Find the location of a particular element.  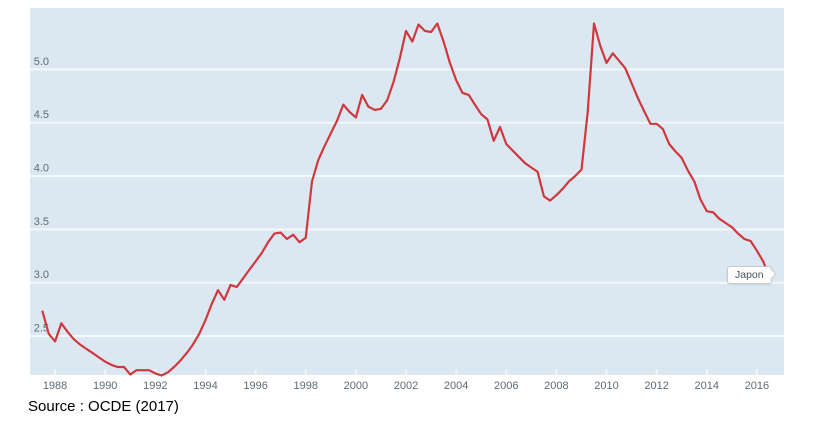

x-tick-label: 2002 is located at coordinates (406, 386).